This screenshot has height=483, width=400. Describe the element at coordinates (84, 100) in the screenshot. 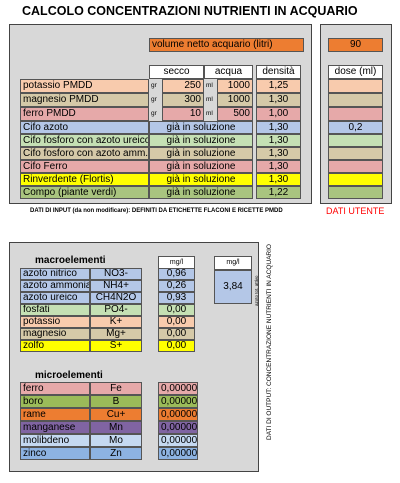

I see `pmdd-name: magnesio PMDD` at that location.